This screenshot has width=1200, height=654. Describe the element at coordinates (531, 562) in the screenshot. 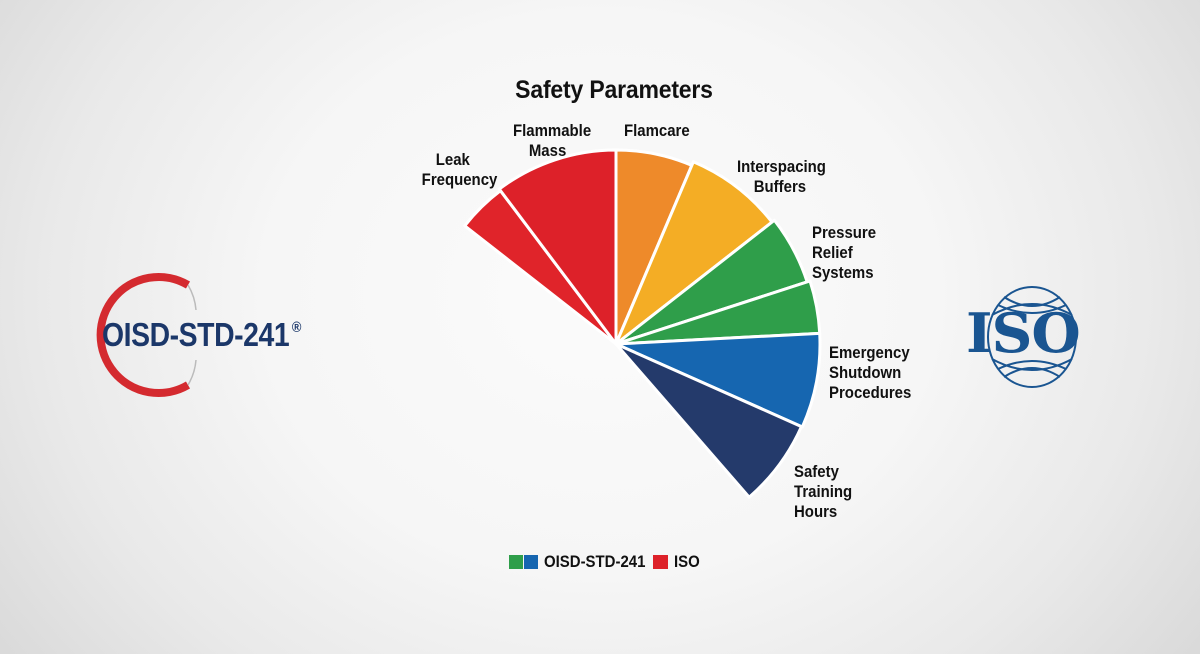

I see `legend-swatch-blue` at that location.